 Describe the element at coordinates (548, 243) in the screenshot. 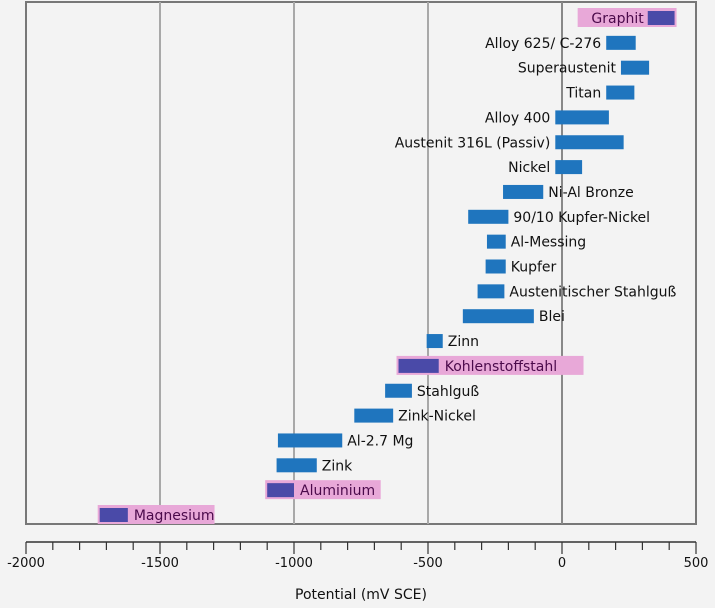

I see `bar-label: Al-Messing` at that location.